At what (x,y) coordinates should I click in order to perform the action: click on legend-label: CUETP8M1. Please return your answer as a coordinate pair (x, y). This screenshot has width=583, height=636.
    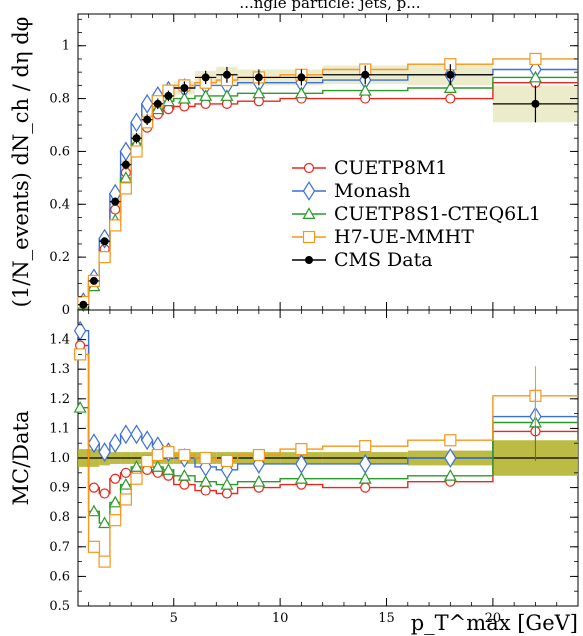
    Looking at the image, I should click on (391, 168).